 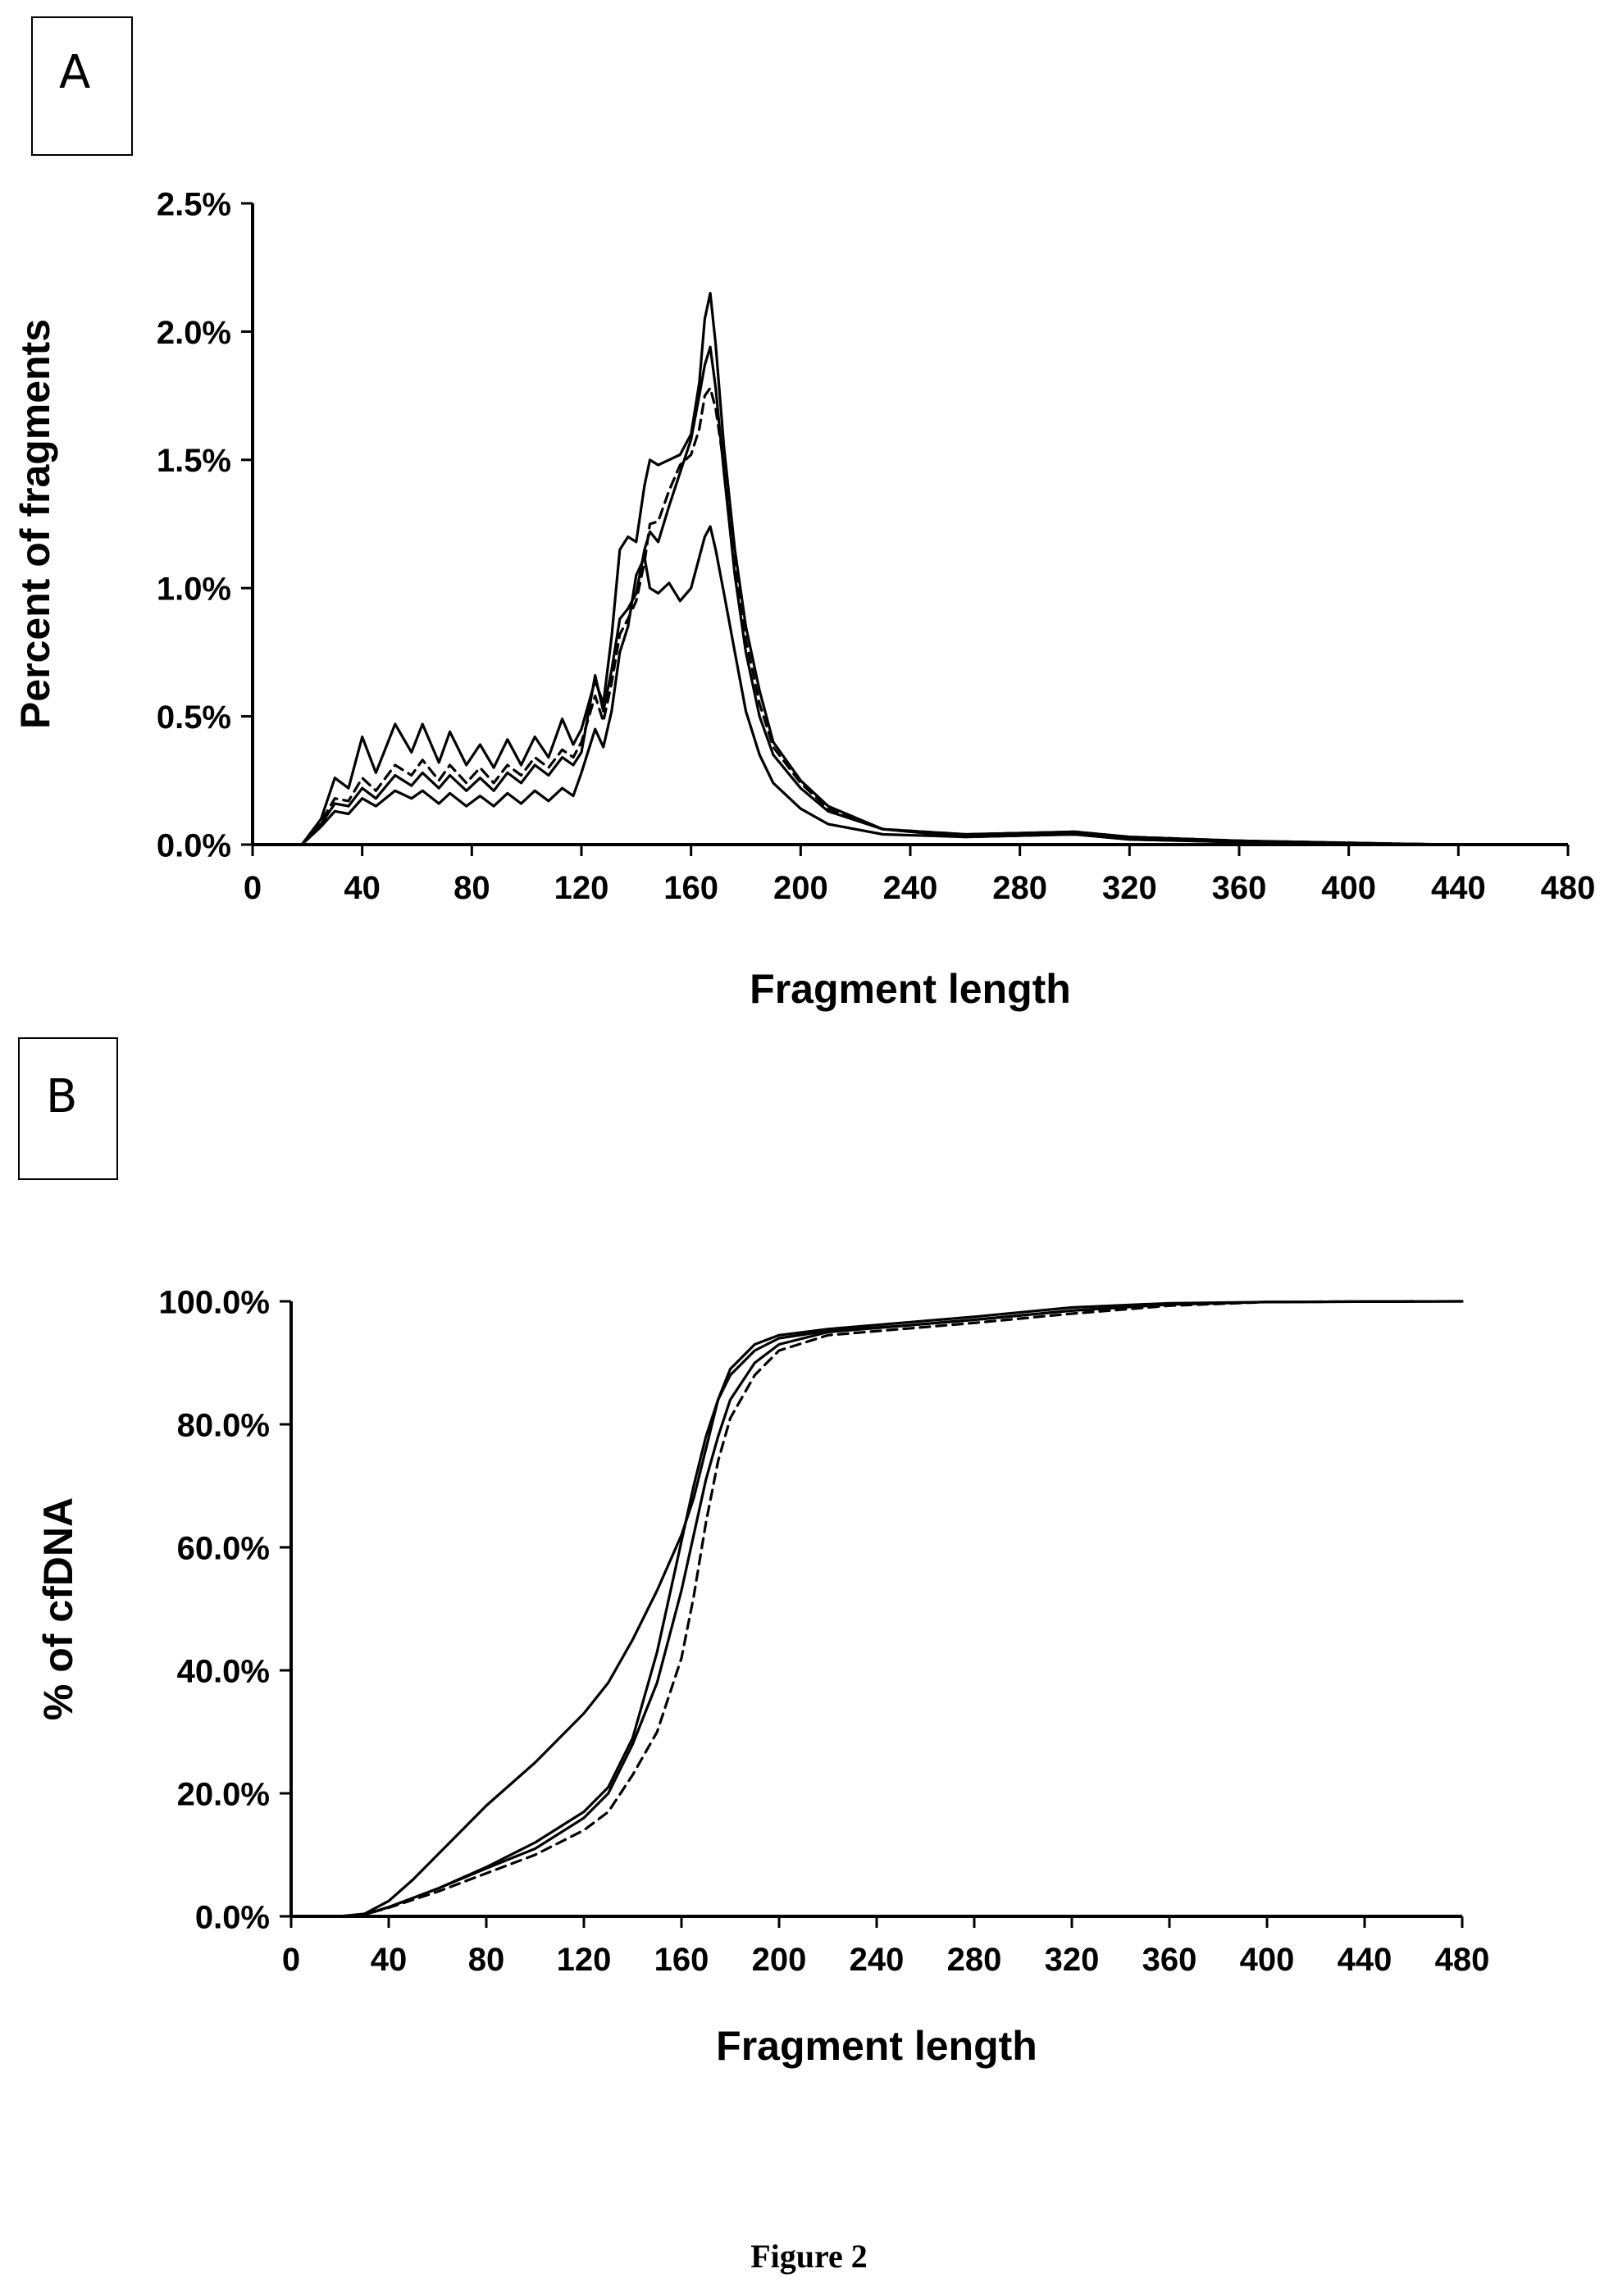 What do you see at coordinates (214, 1302) in the screenshot?
I see `y-tick-label: 100.0%` at bounding box center [214, 1302].